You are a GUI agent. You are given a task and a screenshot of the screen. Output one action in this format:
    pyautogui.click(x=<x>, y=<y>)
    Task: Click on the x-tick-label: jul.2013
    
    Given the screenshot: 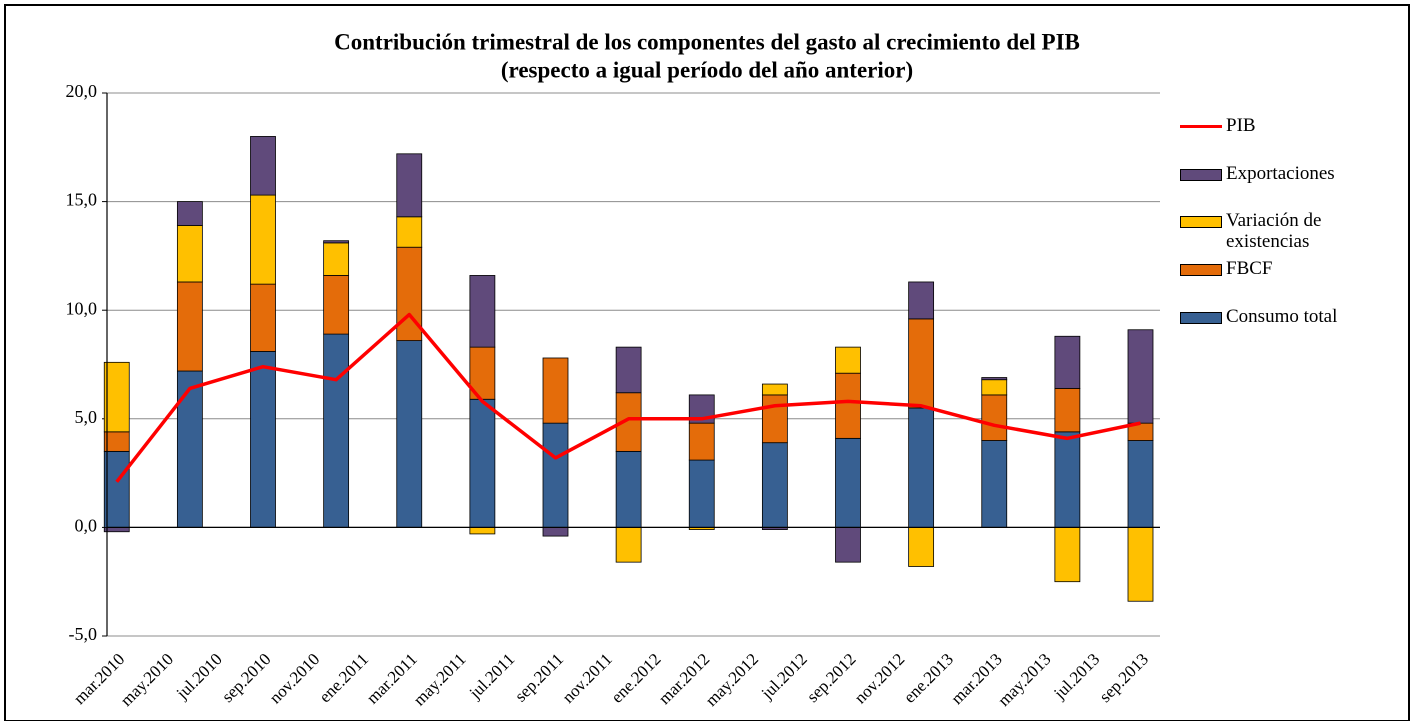 What is the action you would take?
    pyautogui.click(x=1076, y=677)
    